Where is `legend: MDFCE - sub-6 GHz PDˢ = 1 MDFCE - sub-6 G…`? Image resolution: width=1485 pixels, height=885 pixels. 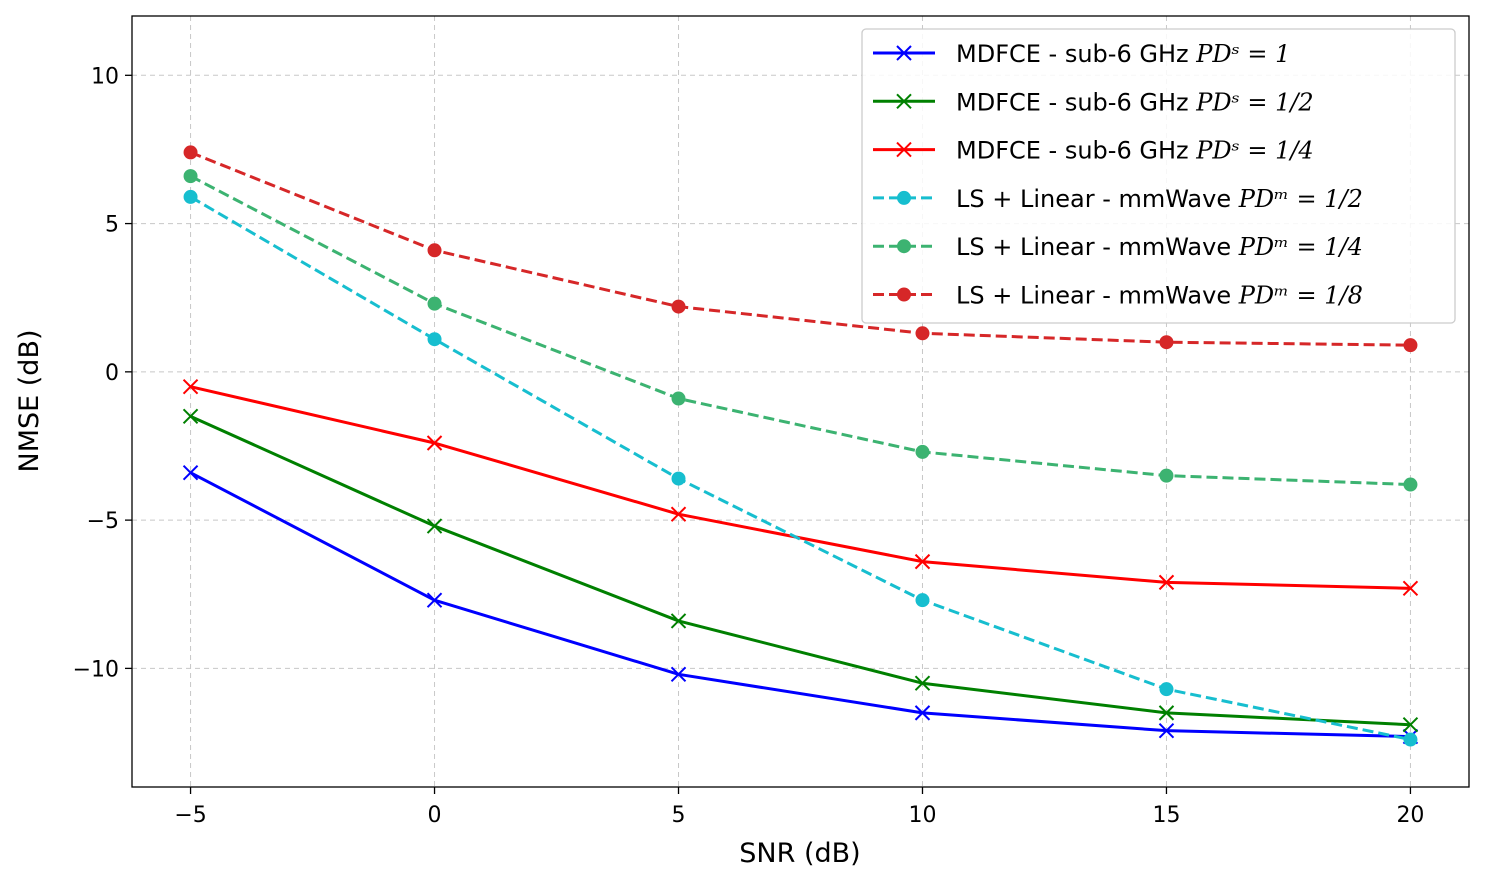
legend: MDFCE - sub-6 GHz PDˢ = 1 MDFCE - sub-6 G… is located at coordinates (1158, 176).